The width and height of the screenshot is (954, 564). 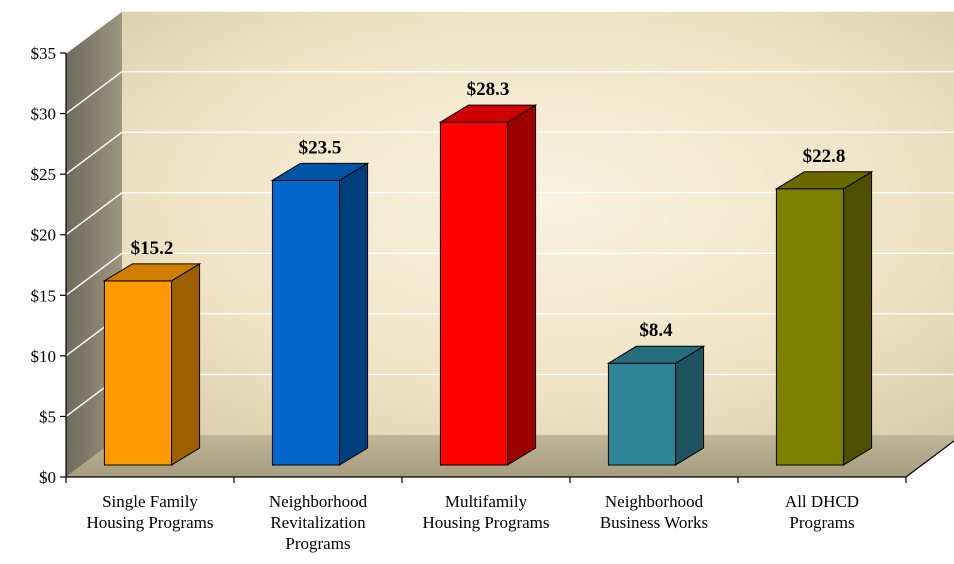 I want to click on y-tick-label: $10, so click(x=44, y=356).